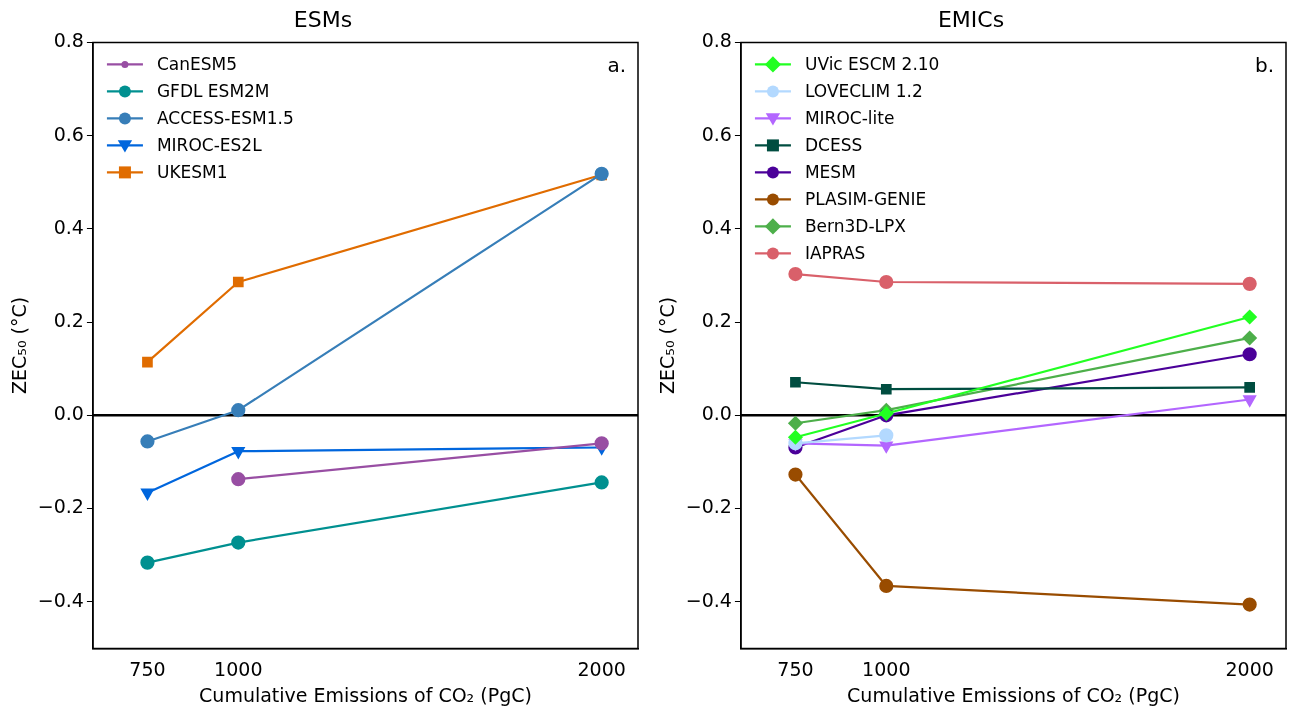 The height and width of the screenshot is (716, 1305). I want to click on chart-title: EMICs, so click(971, 19).